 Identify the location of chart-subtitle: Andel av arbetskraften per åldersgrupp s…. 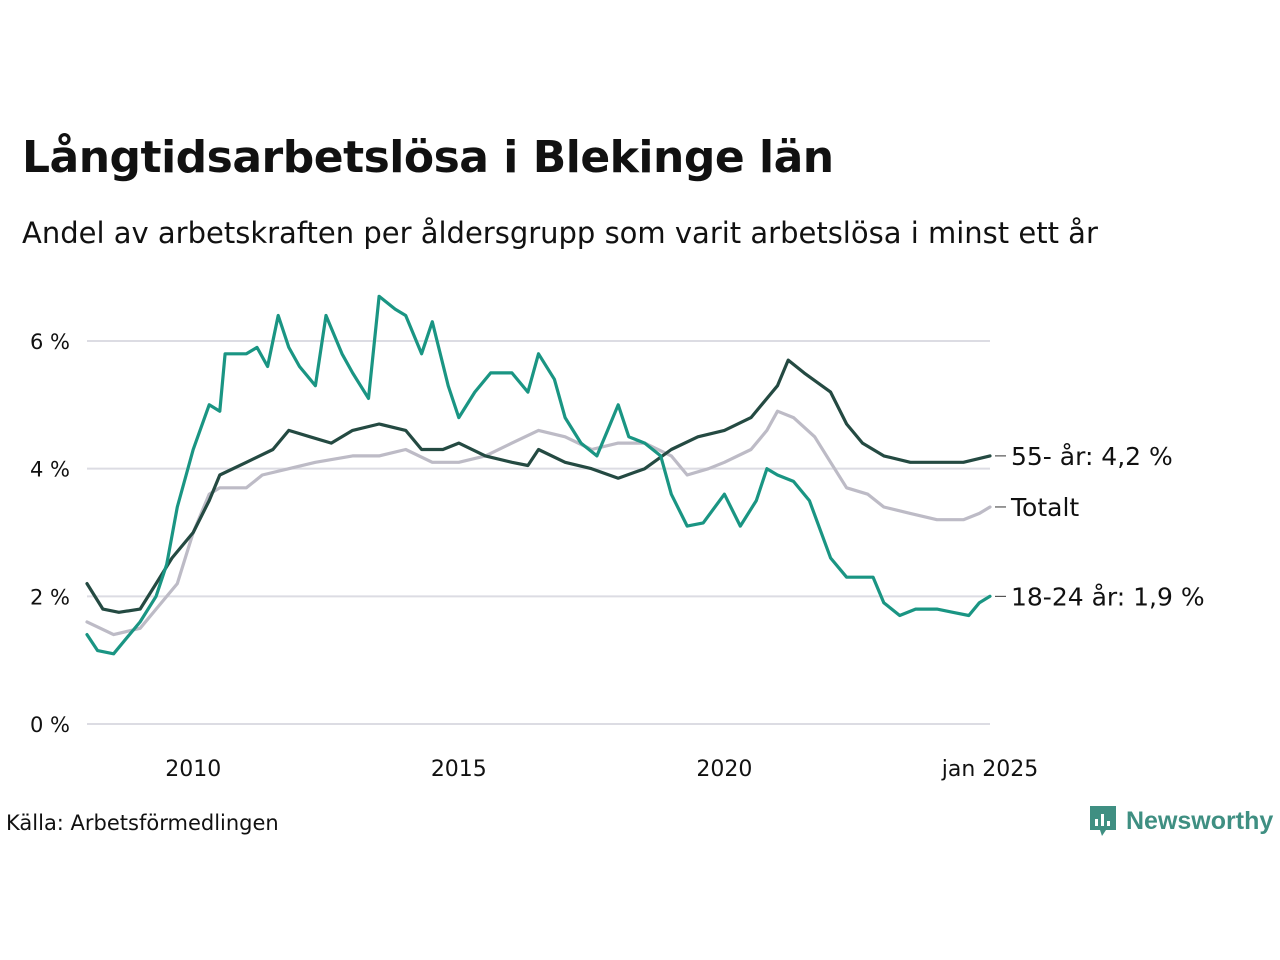
(560, 233).